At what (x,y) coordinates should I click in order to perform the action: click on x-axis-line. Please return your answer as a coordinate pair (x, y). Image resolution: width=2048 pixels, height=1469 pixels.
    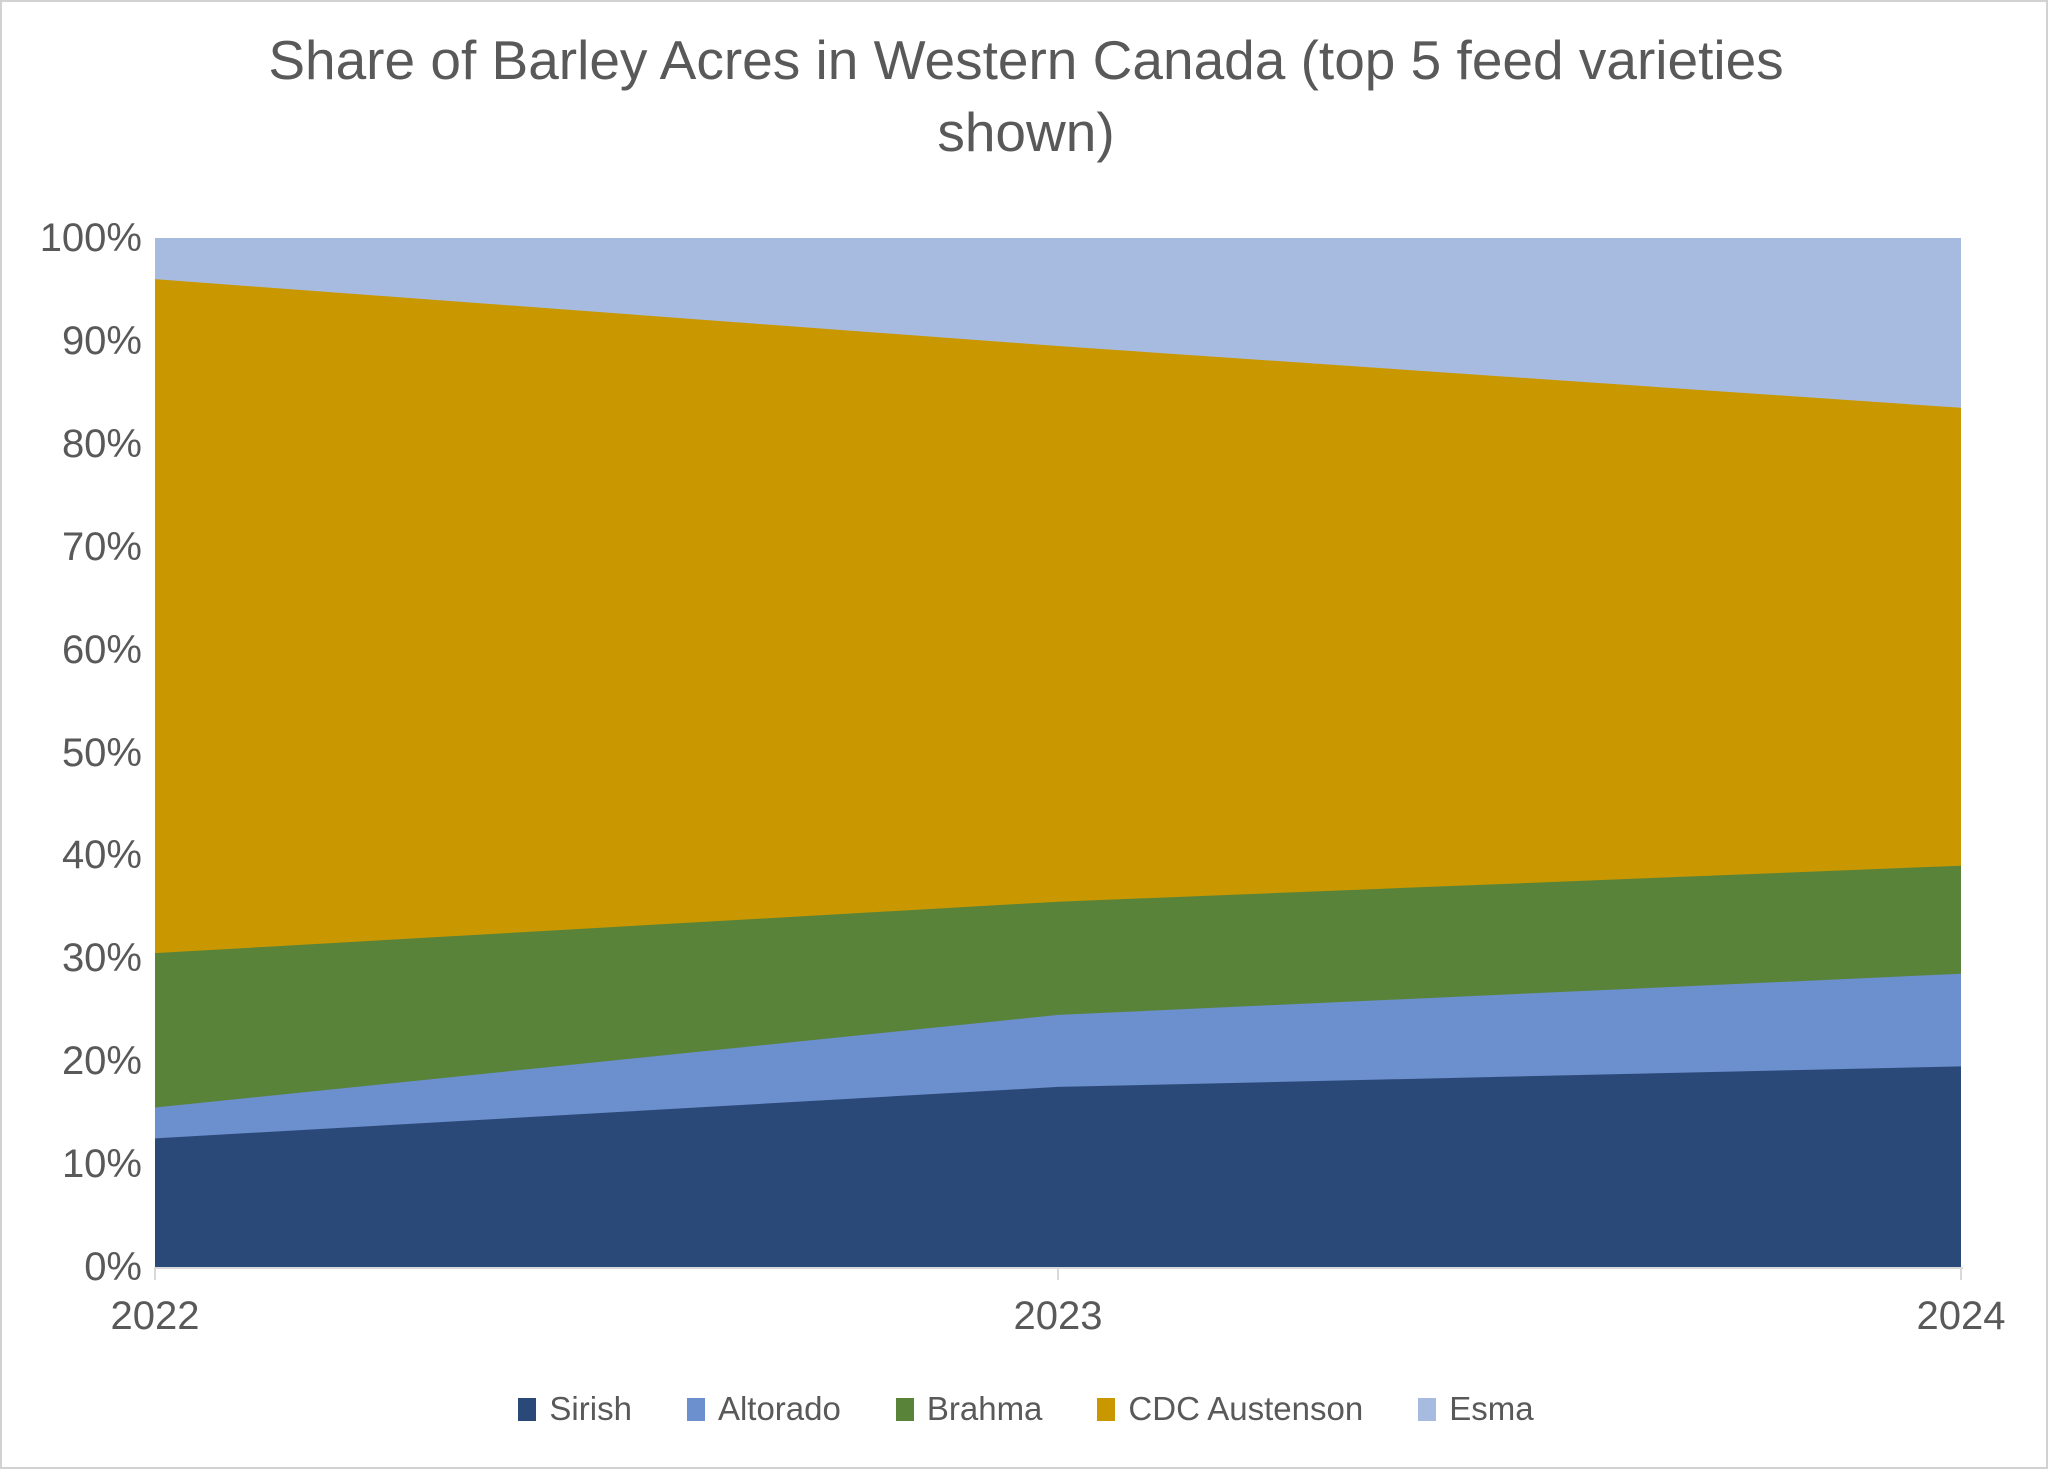
    Looking at the image, I should click on (1058, 1268).